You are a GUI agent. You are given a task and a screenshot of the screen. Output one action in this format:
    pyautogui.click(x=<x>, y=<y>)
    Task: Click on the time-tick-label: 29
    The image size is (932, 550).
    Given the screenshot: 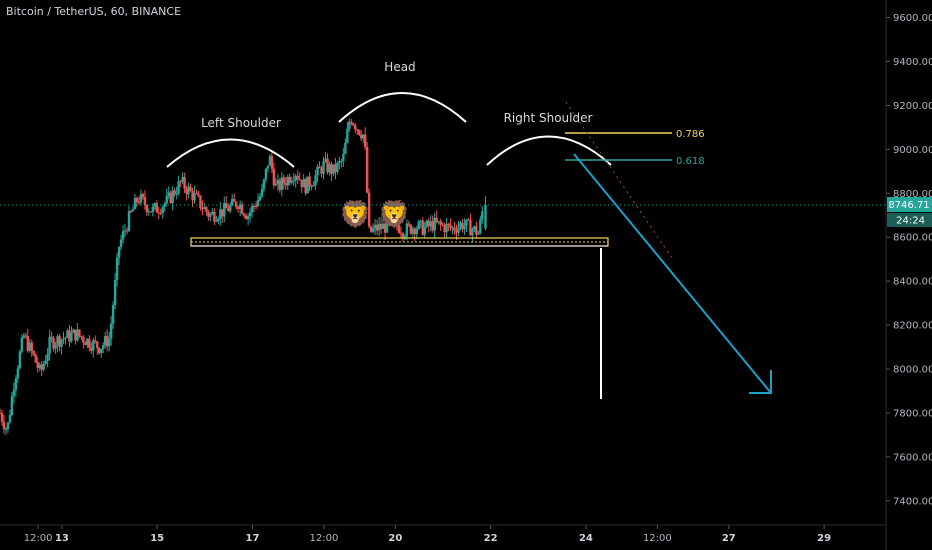 What is the action you would take?
    pyautogui.click(x=824, y=538)
    